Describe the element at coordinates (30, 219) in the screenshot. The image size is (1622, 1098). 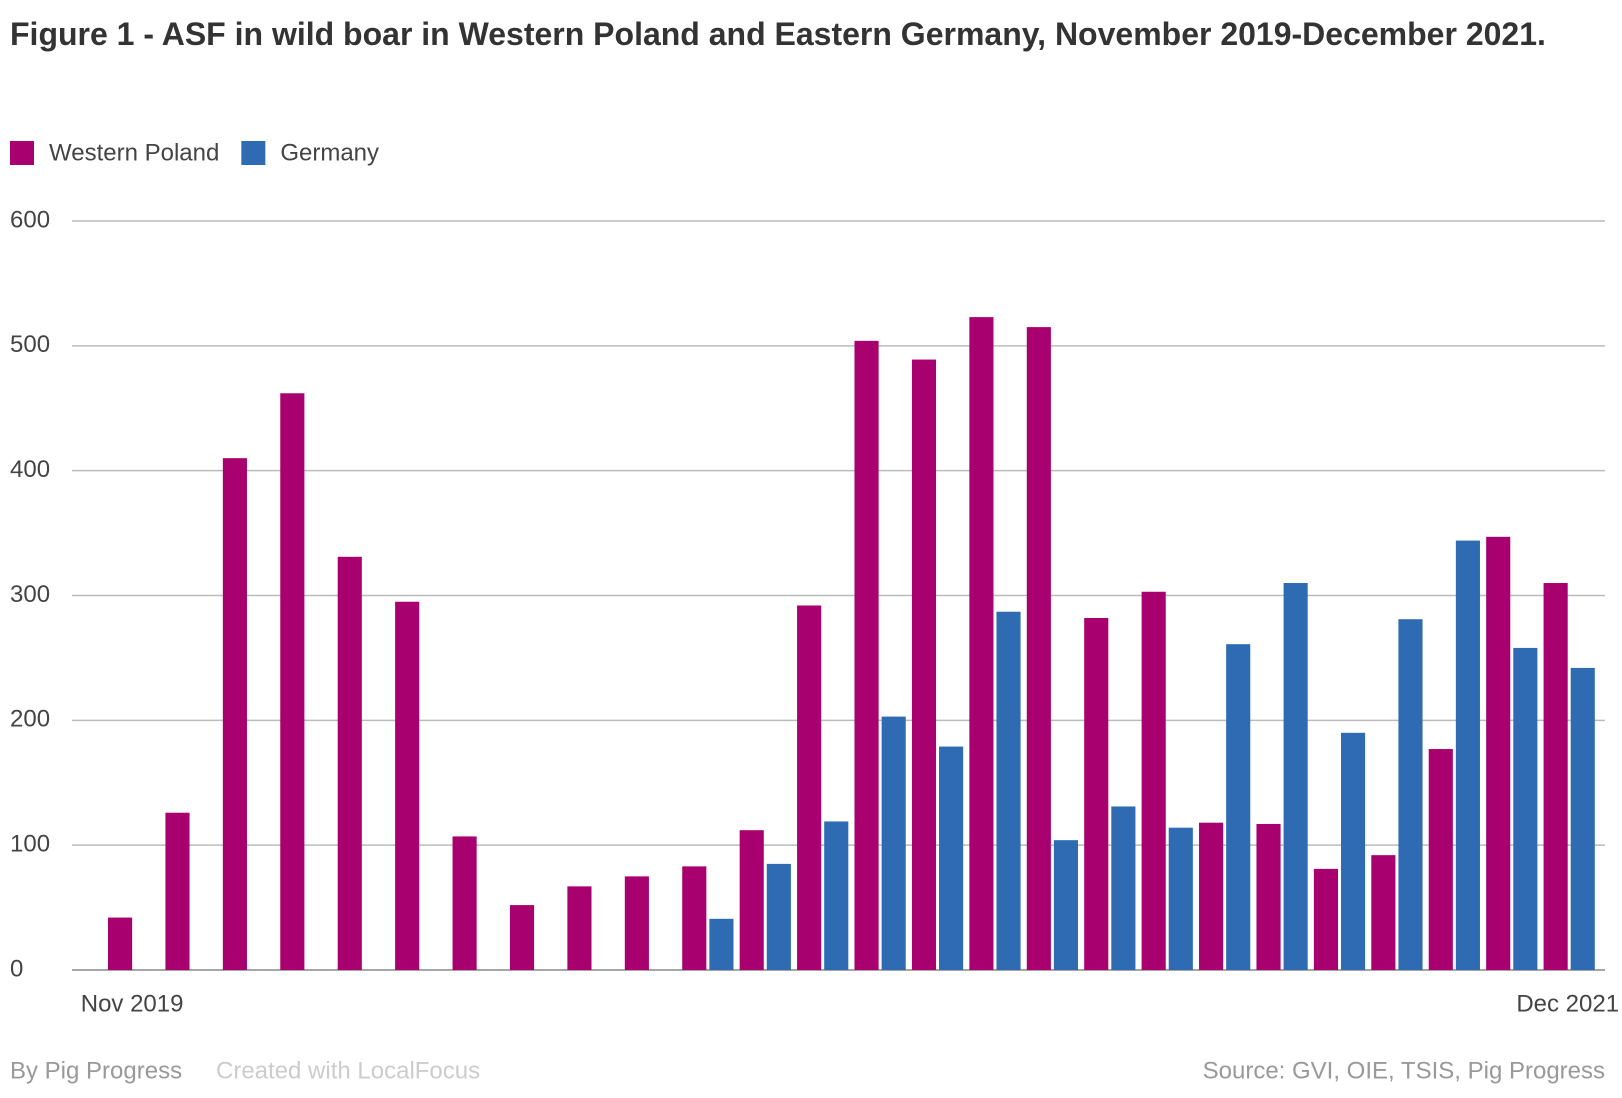
I see `y-tick-label: 600` at that location.